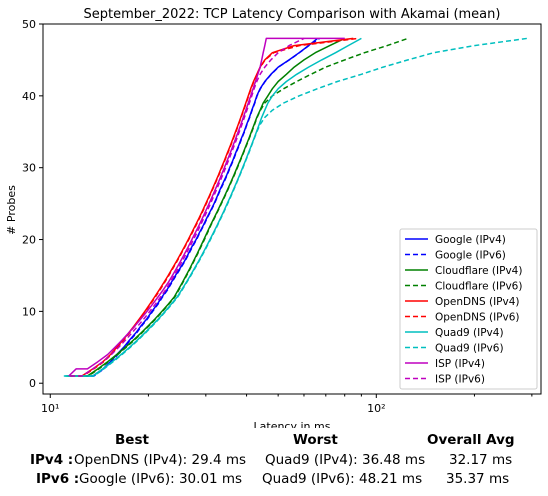  What do you see at coordinates (50, 408) in the screenshot?
I see `x-tick-label-0: 10¹` at bounding box center [50, 408].